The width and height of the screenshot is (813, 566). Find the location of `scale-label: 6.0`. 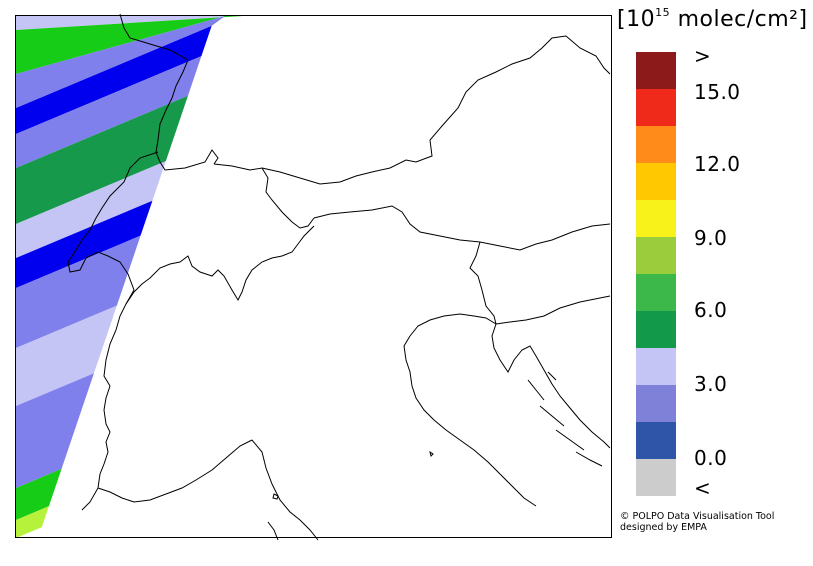

scale-label: 6.0 is located at coordinates (711, 310).